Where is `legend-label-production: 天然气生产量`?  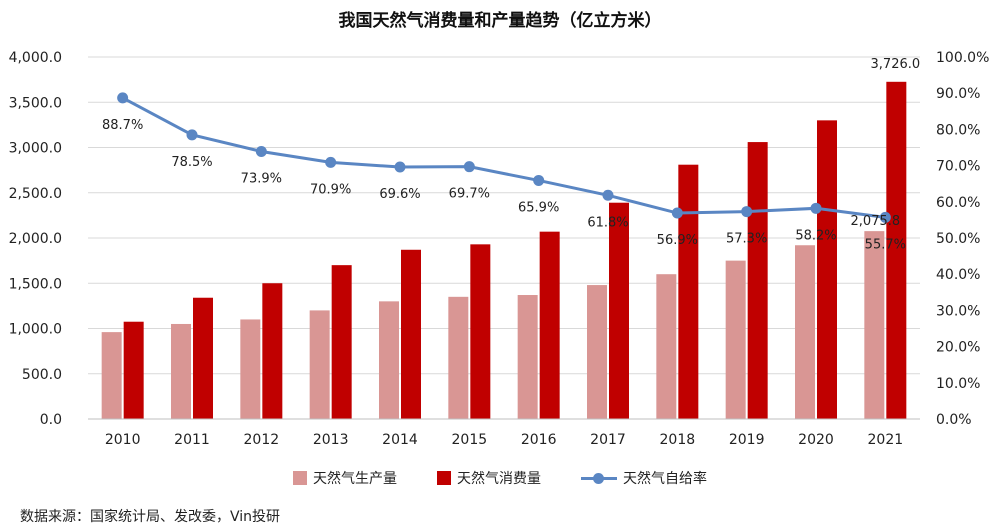 legend-label-production: 天然气生产量 is located at coordinates (355, 479).